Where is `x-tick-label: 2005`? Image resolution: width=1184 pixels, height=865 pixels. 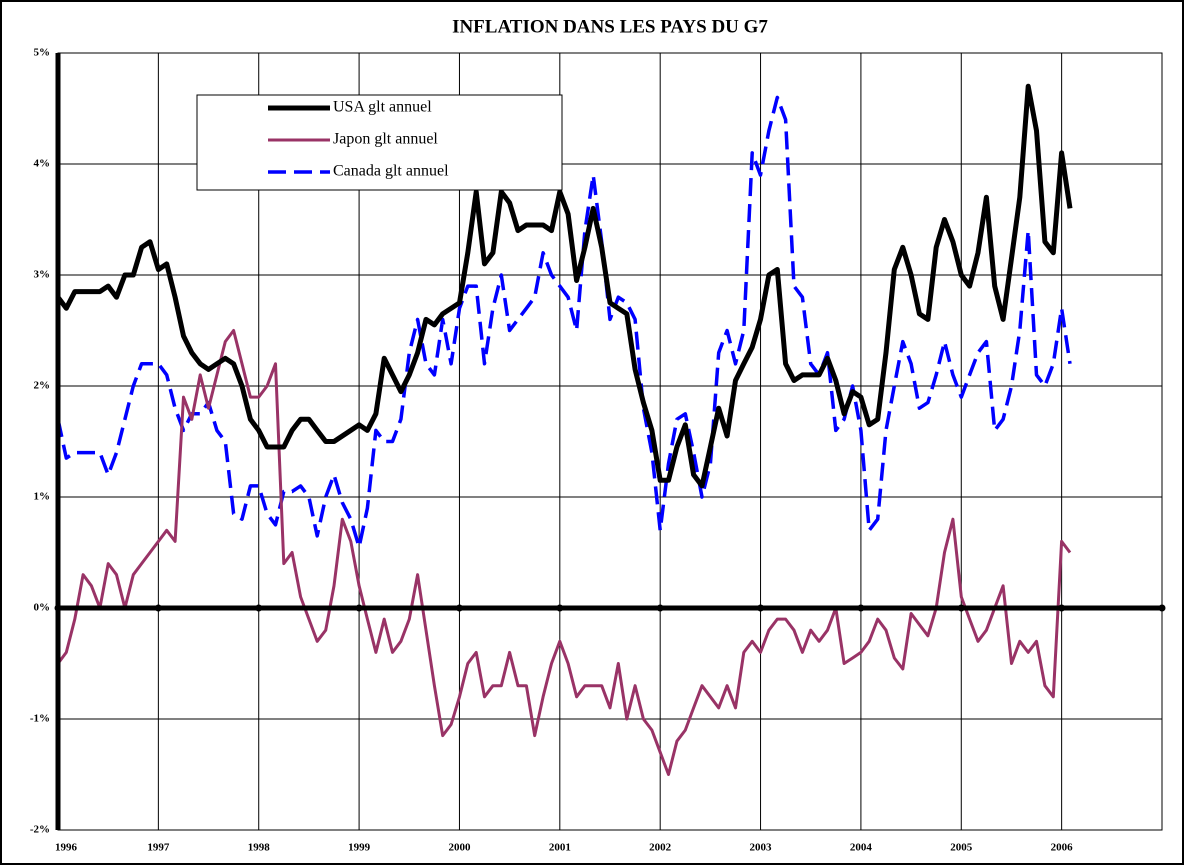
x-tick-label: 2005 is located at coordinates (961, 848).